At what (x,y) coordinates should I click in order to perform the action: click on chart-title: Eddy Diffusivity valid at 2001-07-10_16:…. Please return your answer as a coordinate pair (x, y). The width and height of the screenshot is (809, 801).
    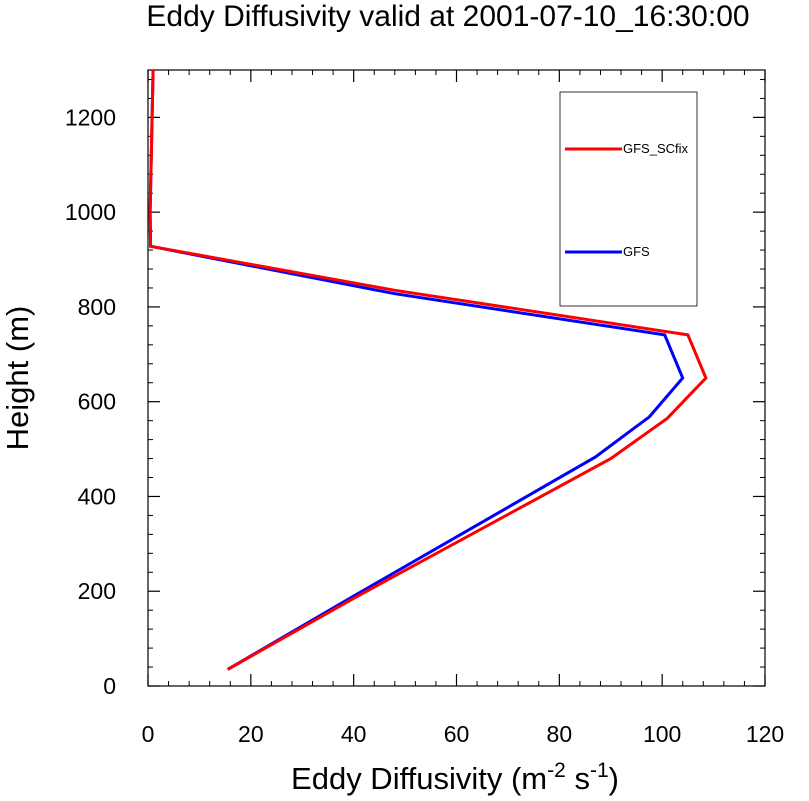
    Looking at the image, I should click on (447, 16).